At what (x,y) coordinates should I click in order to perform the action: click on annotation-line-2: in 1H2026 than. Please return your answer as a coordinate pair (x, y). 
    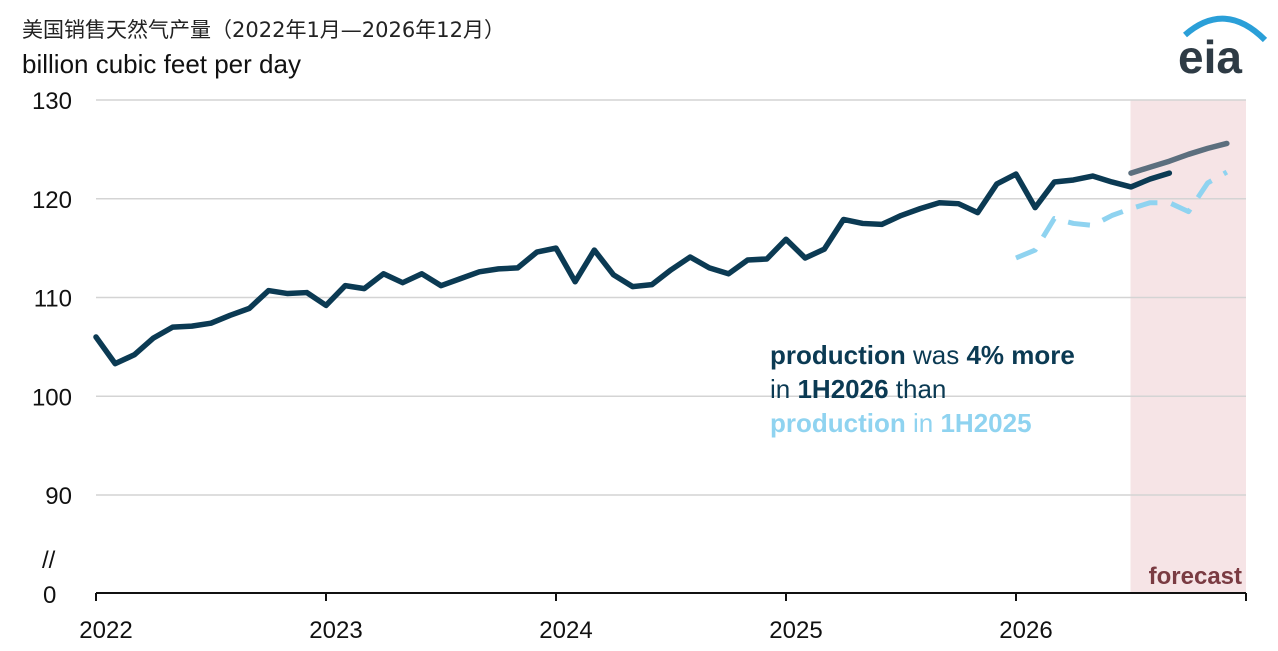
    Looking at the image, I should click on (858, 389).